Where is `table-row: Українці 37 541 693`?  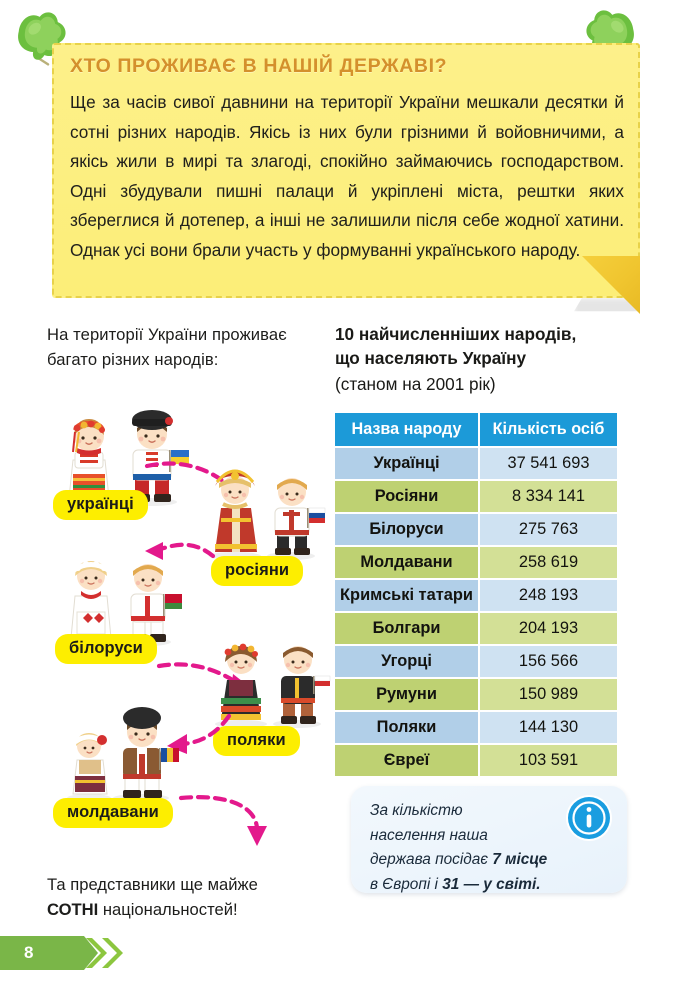 table-row: Українці 37 541 693 is located at coordinates (476, 463).